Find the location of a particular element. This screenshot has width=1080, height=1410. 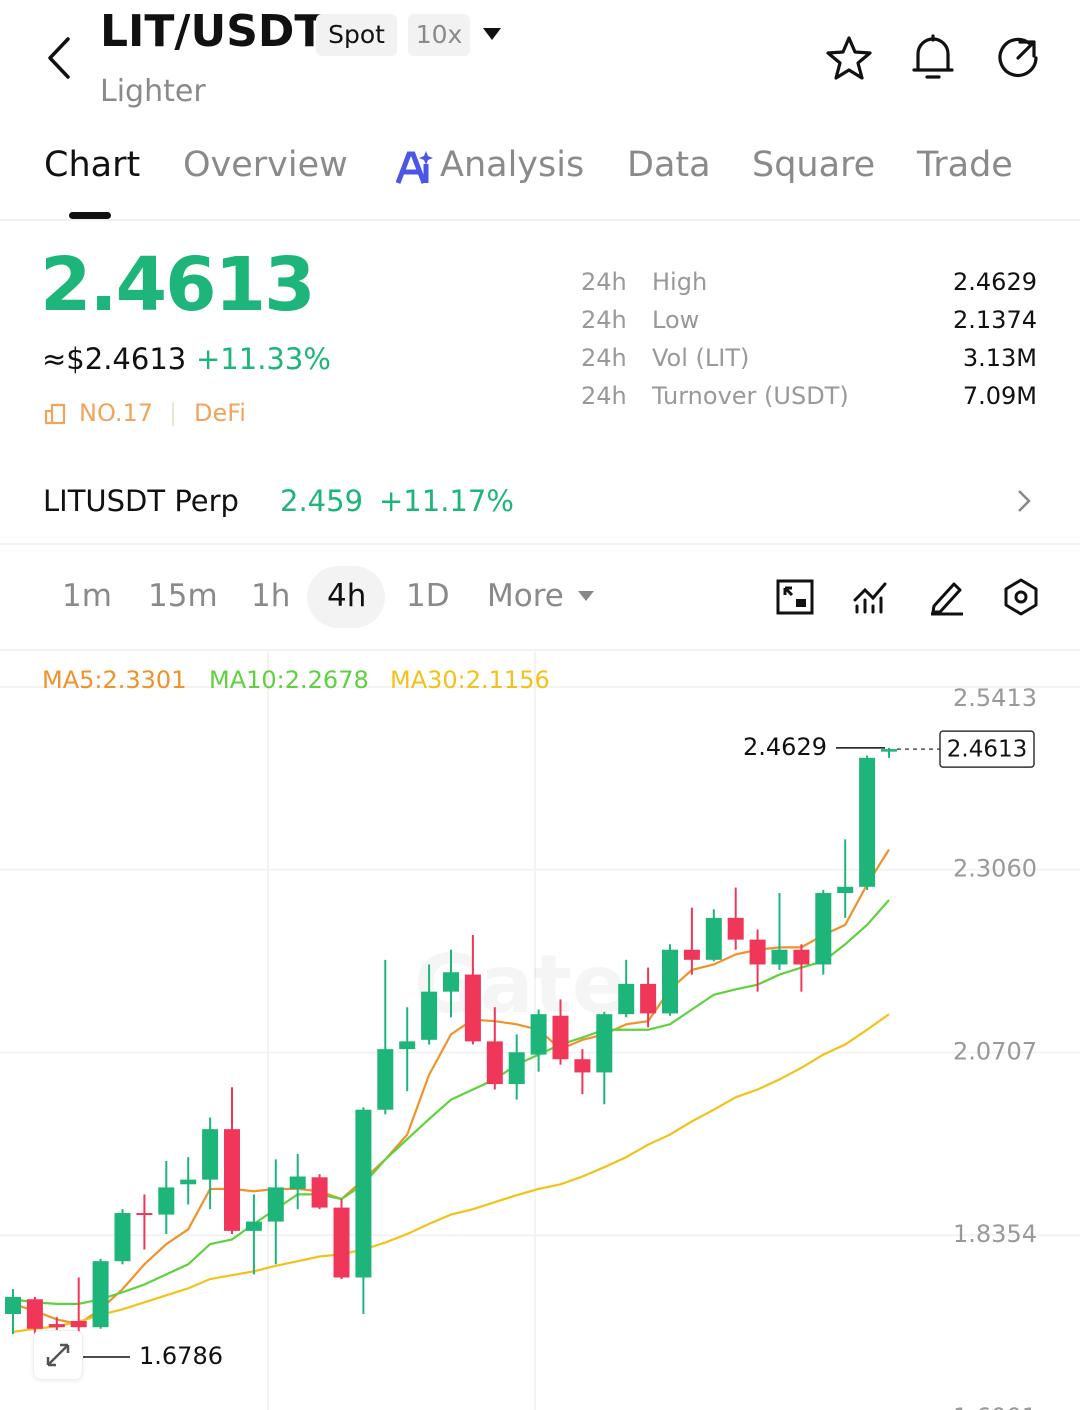

back-button is located at coordinates (58, 58).